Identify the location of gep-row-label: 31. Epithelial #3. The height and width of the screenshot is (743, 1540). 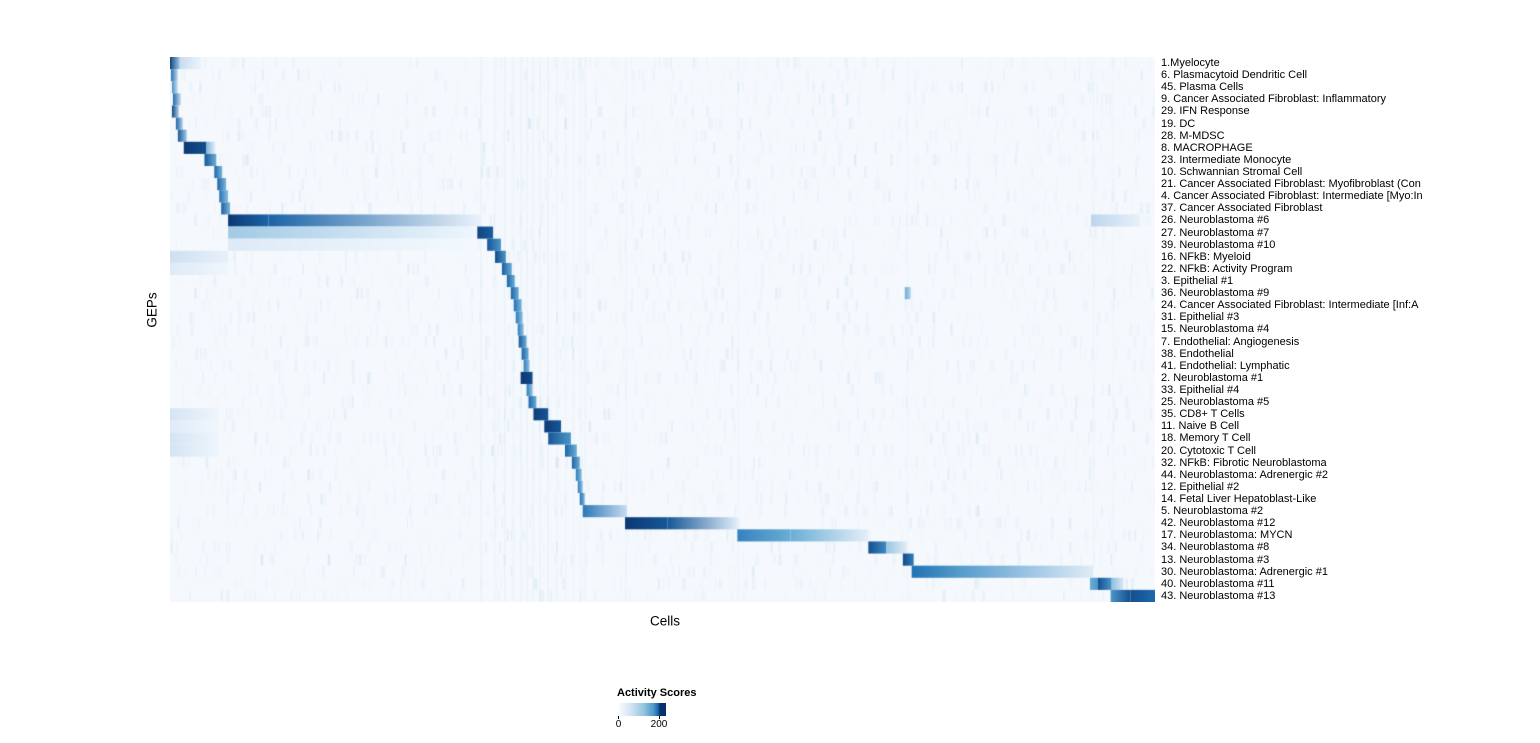
(1200, 317).